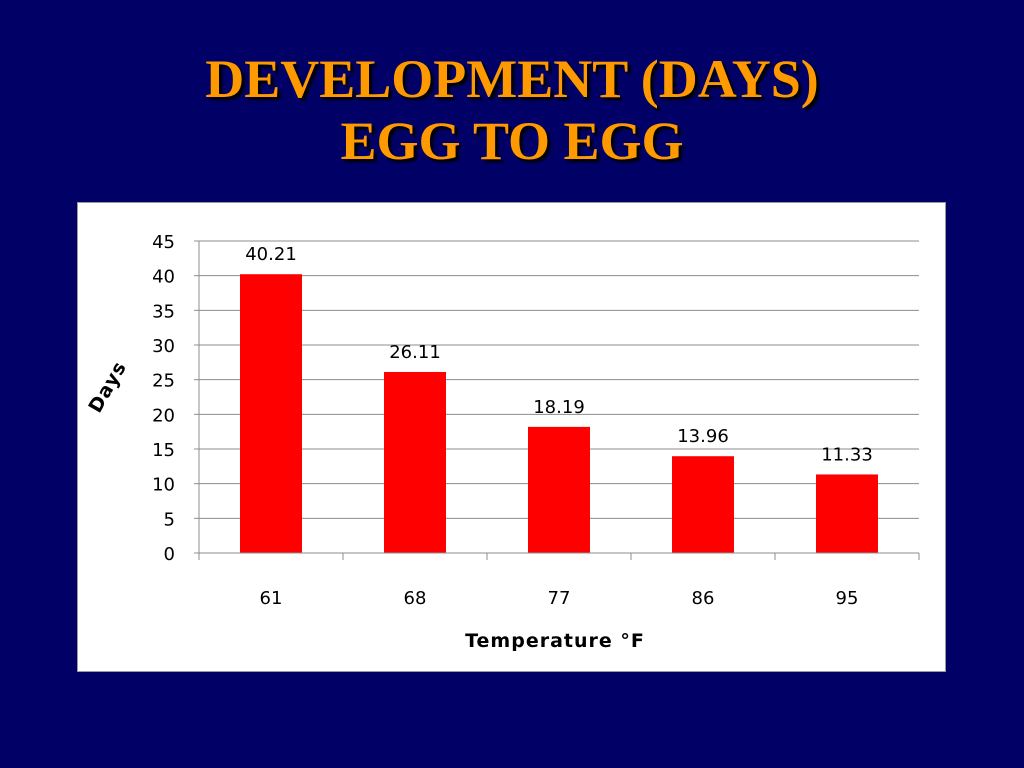 This screenshot has height=768, width=1024. I want to click on x-tick-label: 95, so click(847, 598).